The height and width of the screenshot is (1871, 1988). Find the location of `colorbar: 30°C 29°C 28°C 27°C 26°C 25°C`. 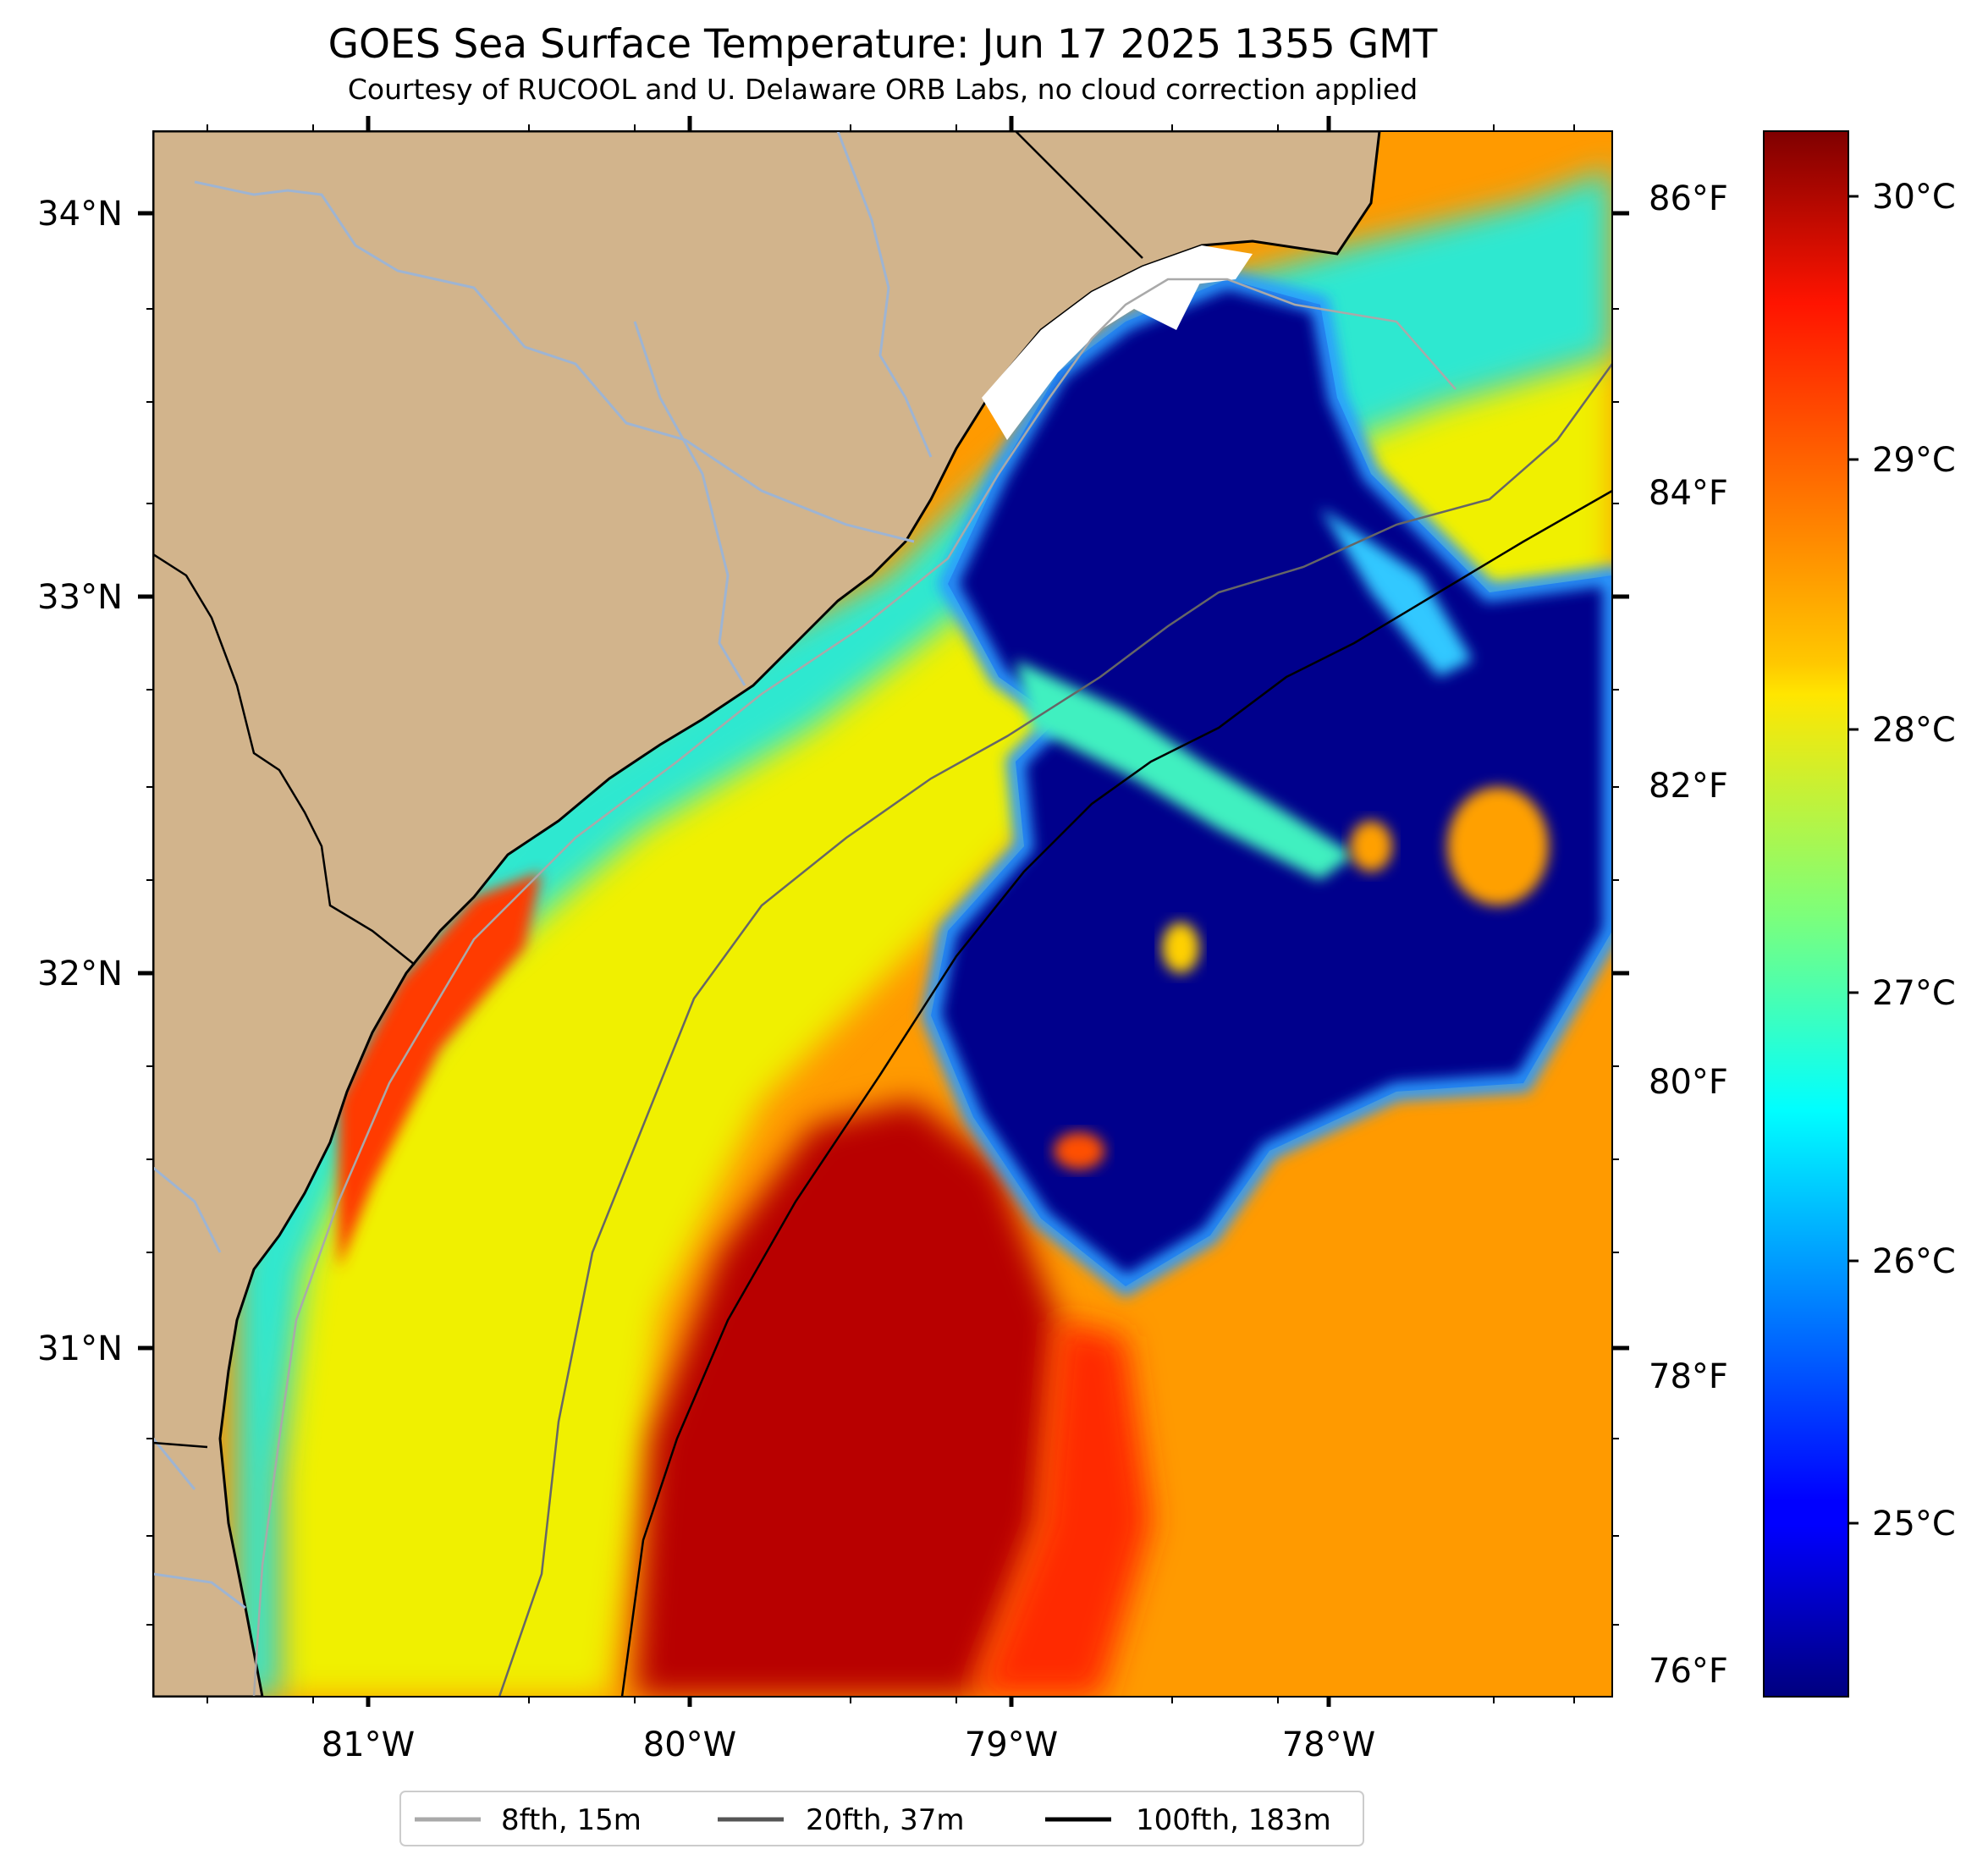

colorbar: 30°C 29°C 28°C 27°C 26°C 25°C is located at coordinates (1859, 914).